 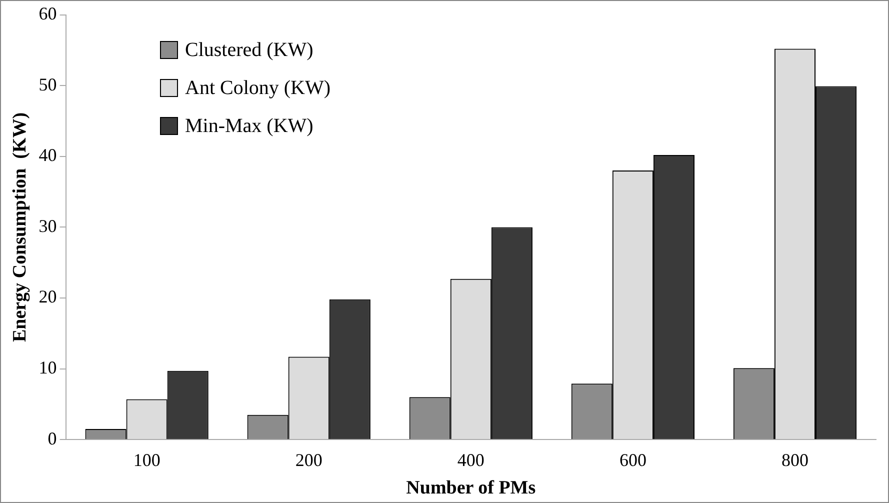 I want to click on y-tick-label: 0, so click(x=52, y=438).